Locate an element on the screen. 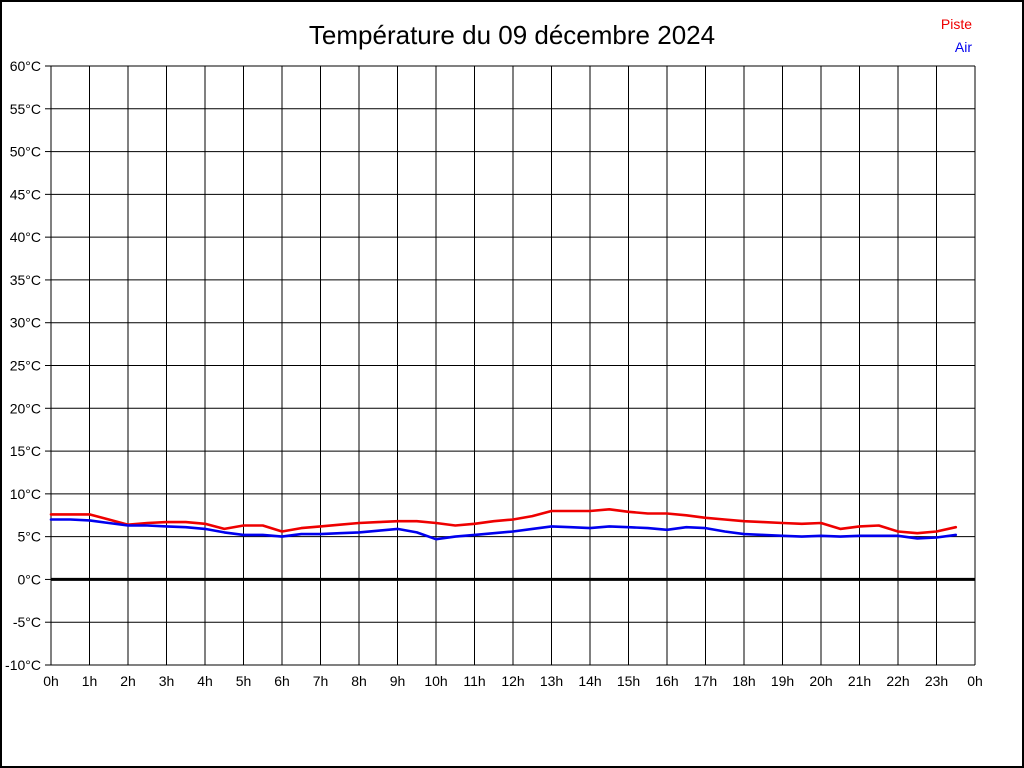  x-tick-label: 5h is located at coordinates (244, 681).